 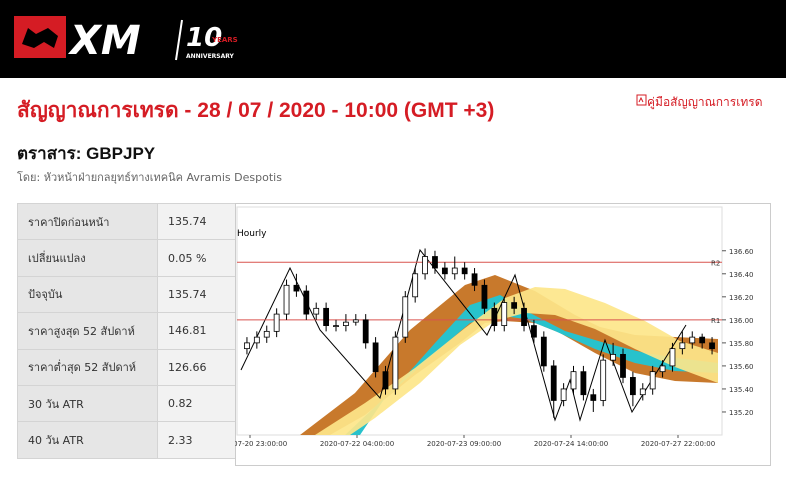 I want to click on guide-link: คู่มือสัญญาณการเทรด, so click(x=699, y=102).